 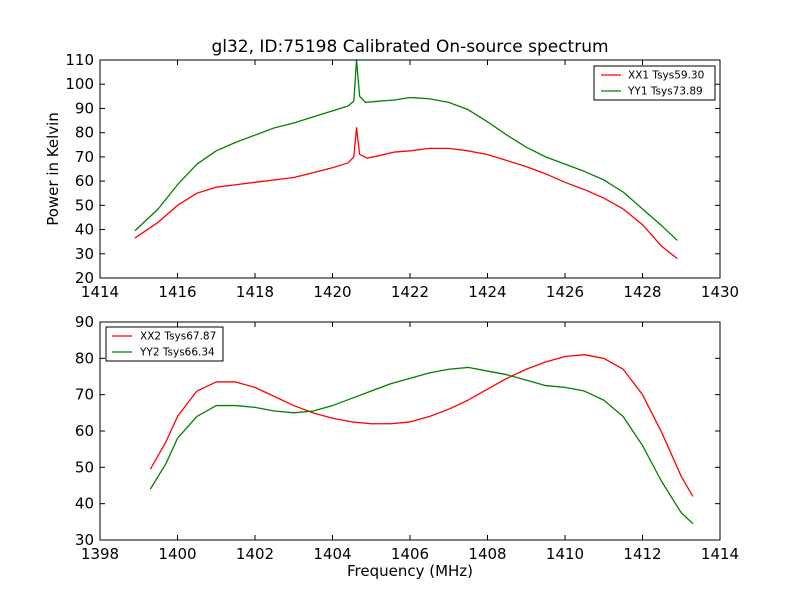 What do you see at coordinates (53, 169) in the screenshot?
I see `top-y-axis-label: Power in Kelvin` at bounding box center [53, 169].